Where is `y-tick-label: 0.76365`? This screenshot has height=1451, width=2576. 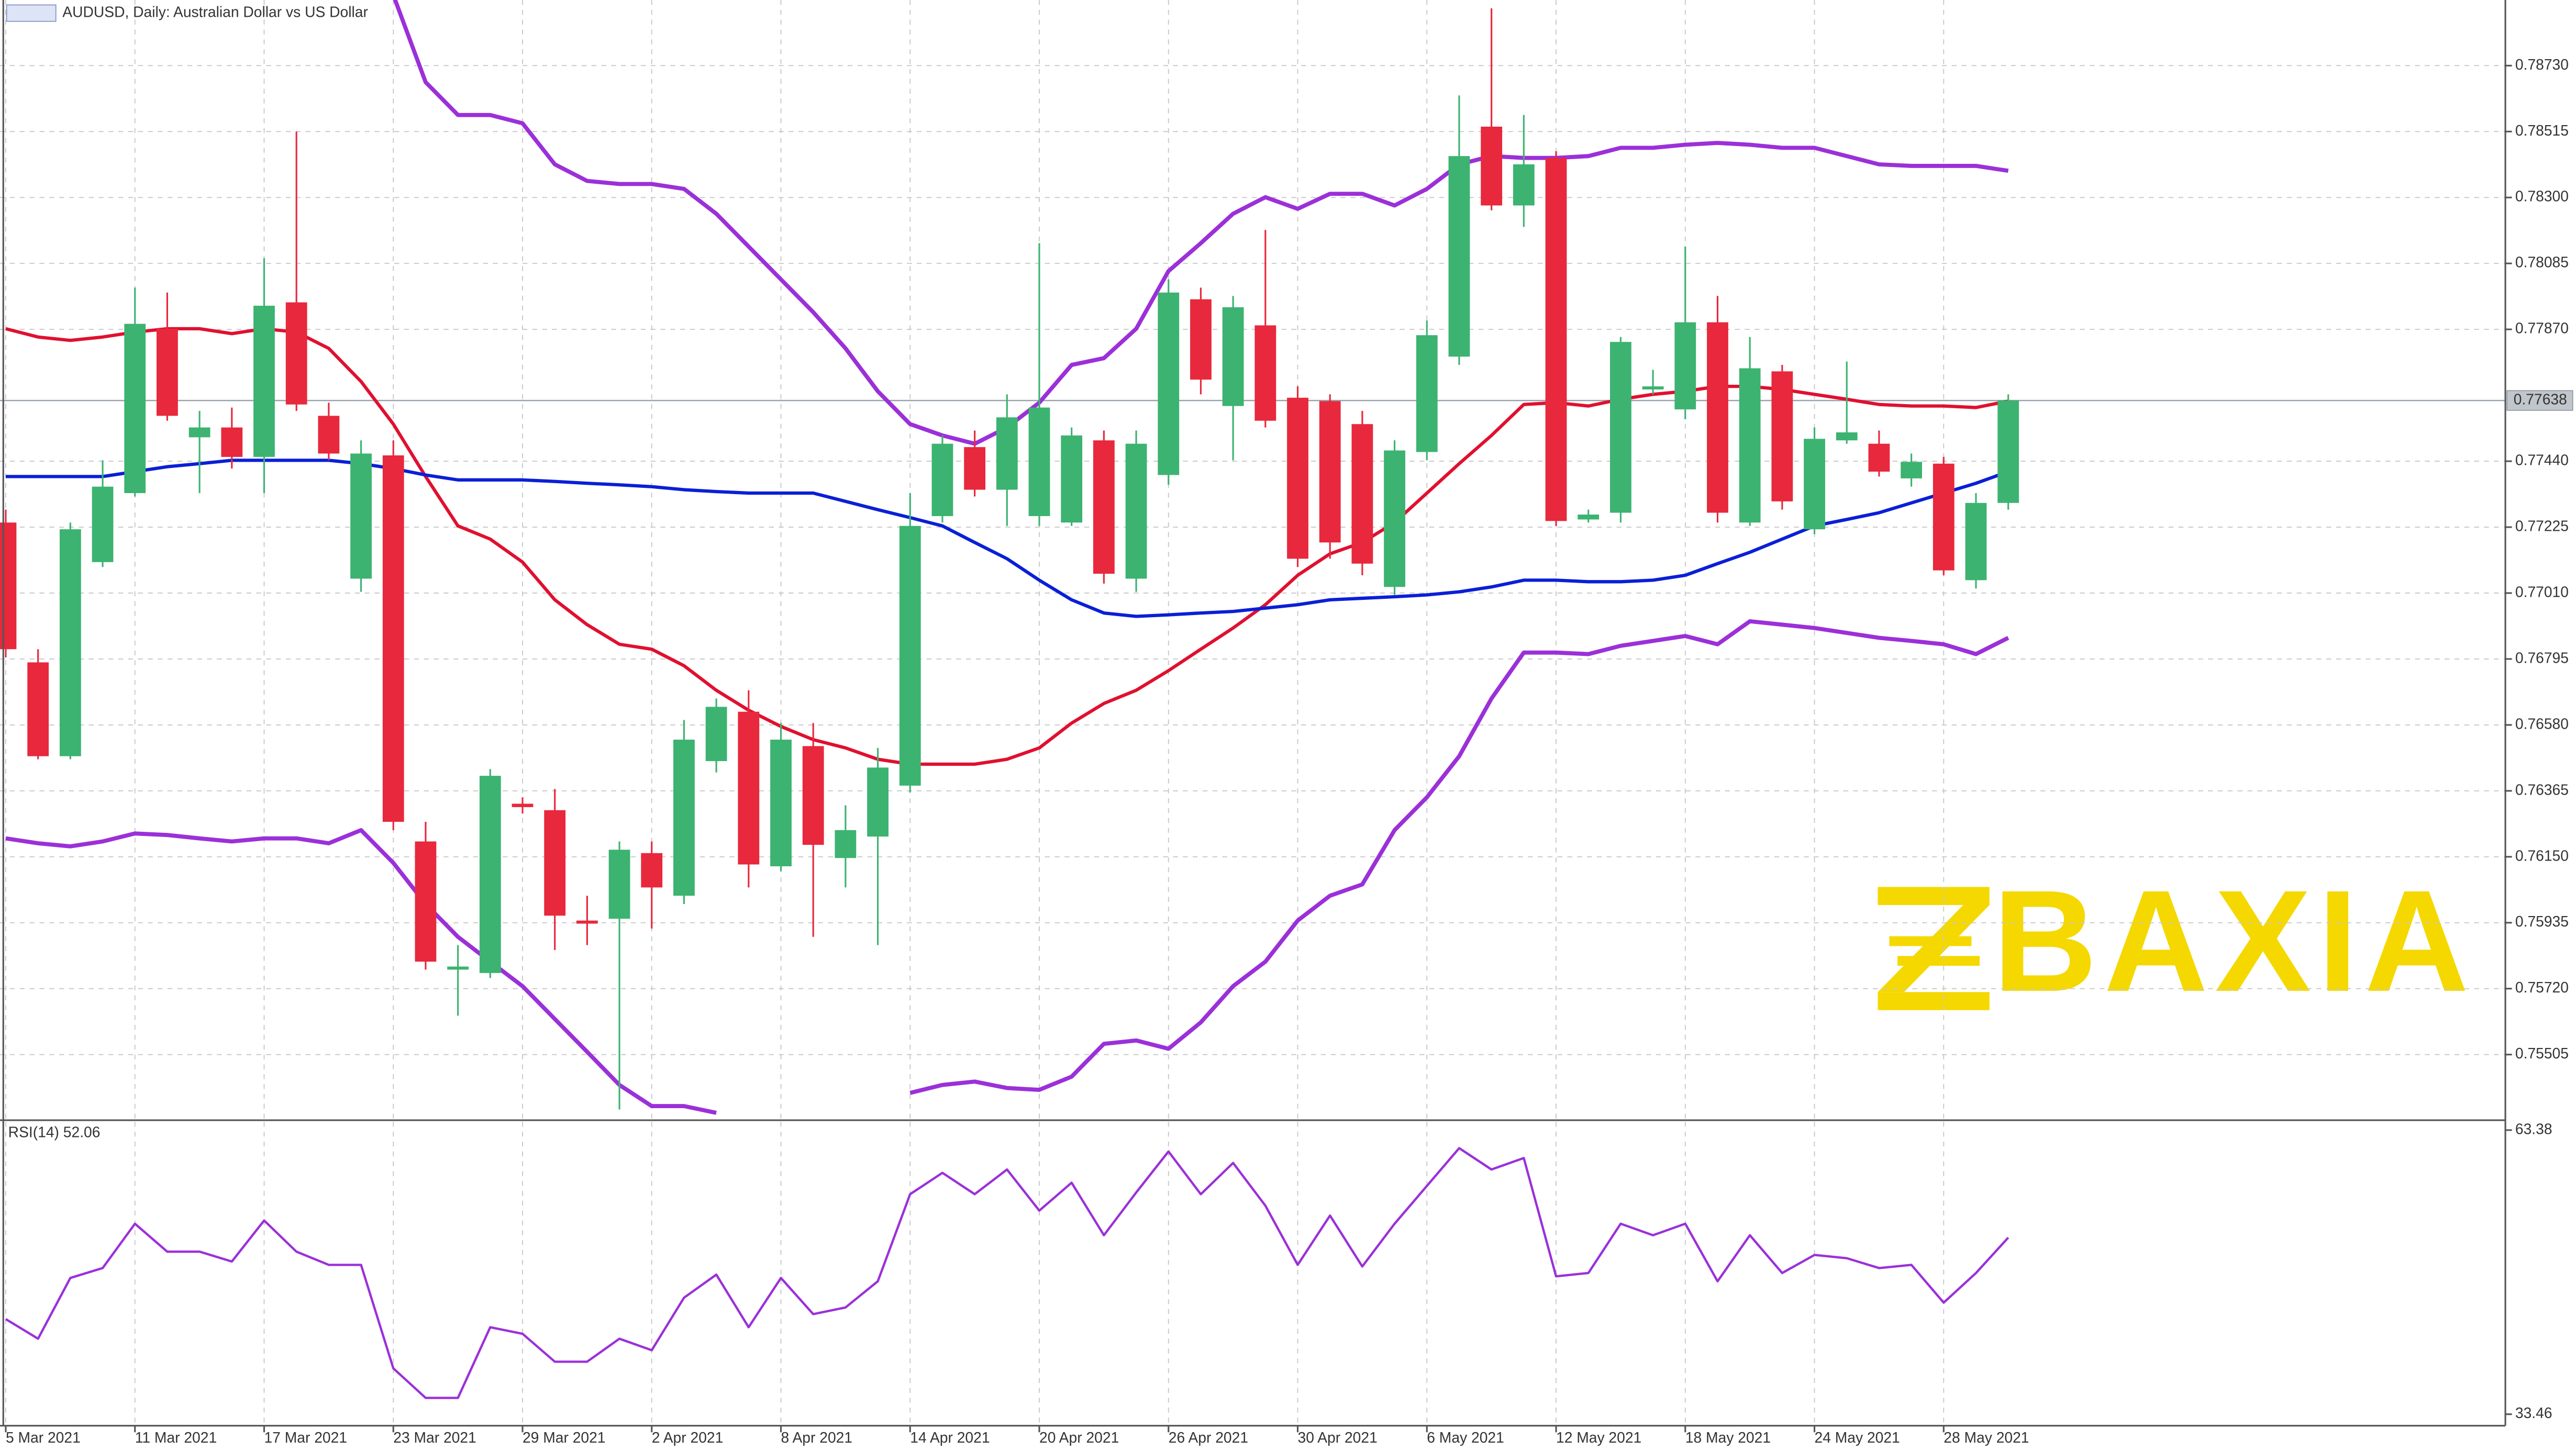
y-tick-label: 0.76365 is located at coordinates (2542, 790).